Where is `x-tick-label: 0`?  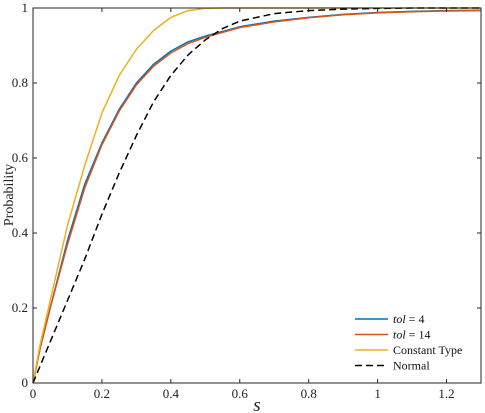
x-tick-label: 0 is located at coordinates (33, 393).